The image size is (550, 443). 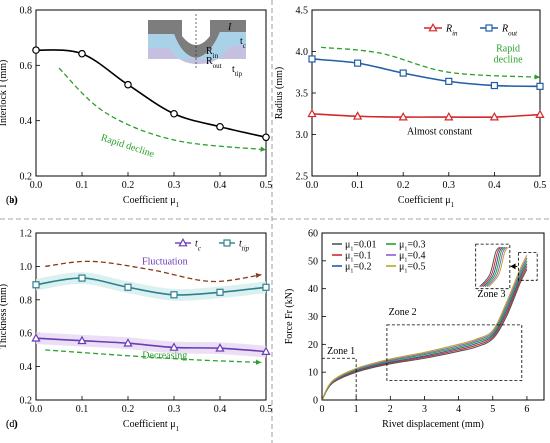 What do you see at coordinates (508, 55) in the screenshot?
I see `annotation-rapid-decline: Rapid decline` at bounding box center [508, 55].